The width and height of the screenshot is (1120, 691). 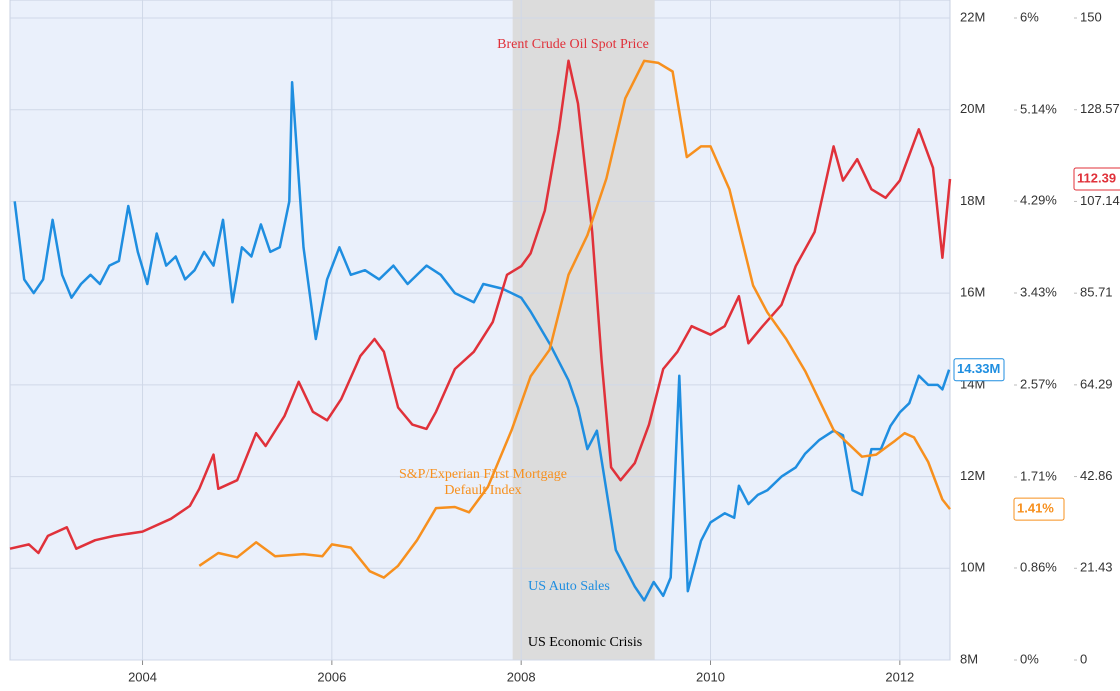 What do you see at coordinates (1091, 16) in the screenshot?
I see `y-tick-label: 150` at bounding box center [1091, 16].